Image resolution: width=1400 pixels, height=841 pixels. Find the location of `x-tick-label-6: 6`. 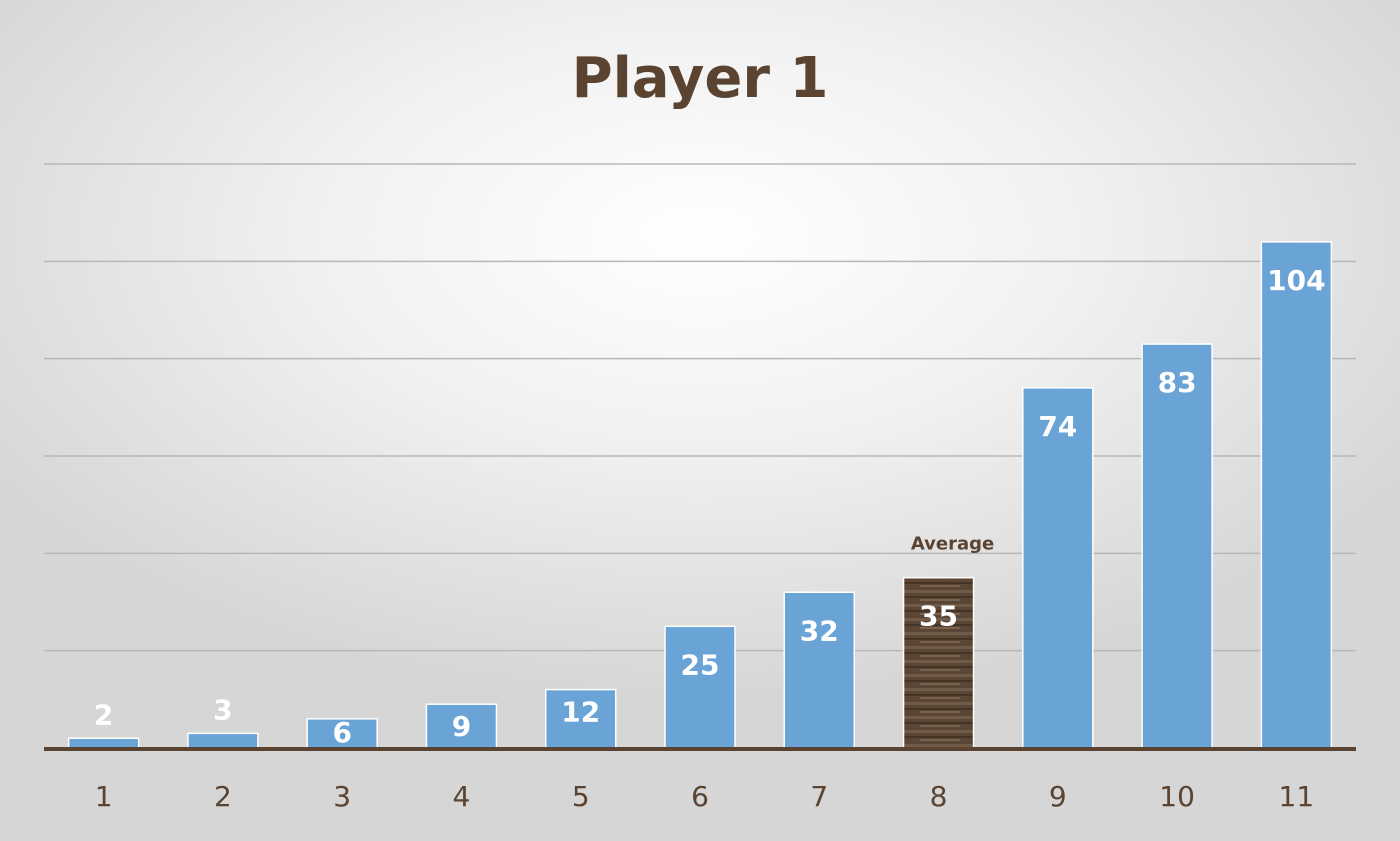

x-tick-label-6: 6 is located at coordinates (700, 796).